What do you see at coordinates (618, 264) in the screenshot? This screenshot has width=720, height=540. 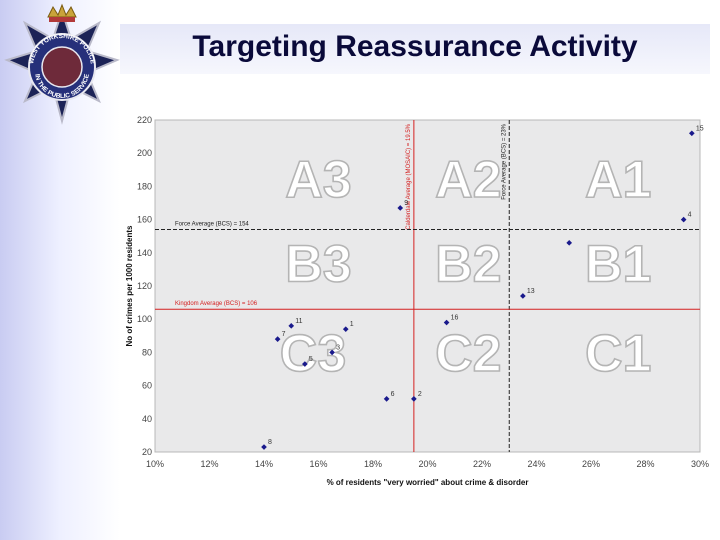 I see `zone-label-b1: B1` at bounding box center [618, 264].